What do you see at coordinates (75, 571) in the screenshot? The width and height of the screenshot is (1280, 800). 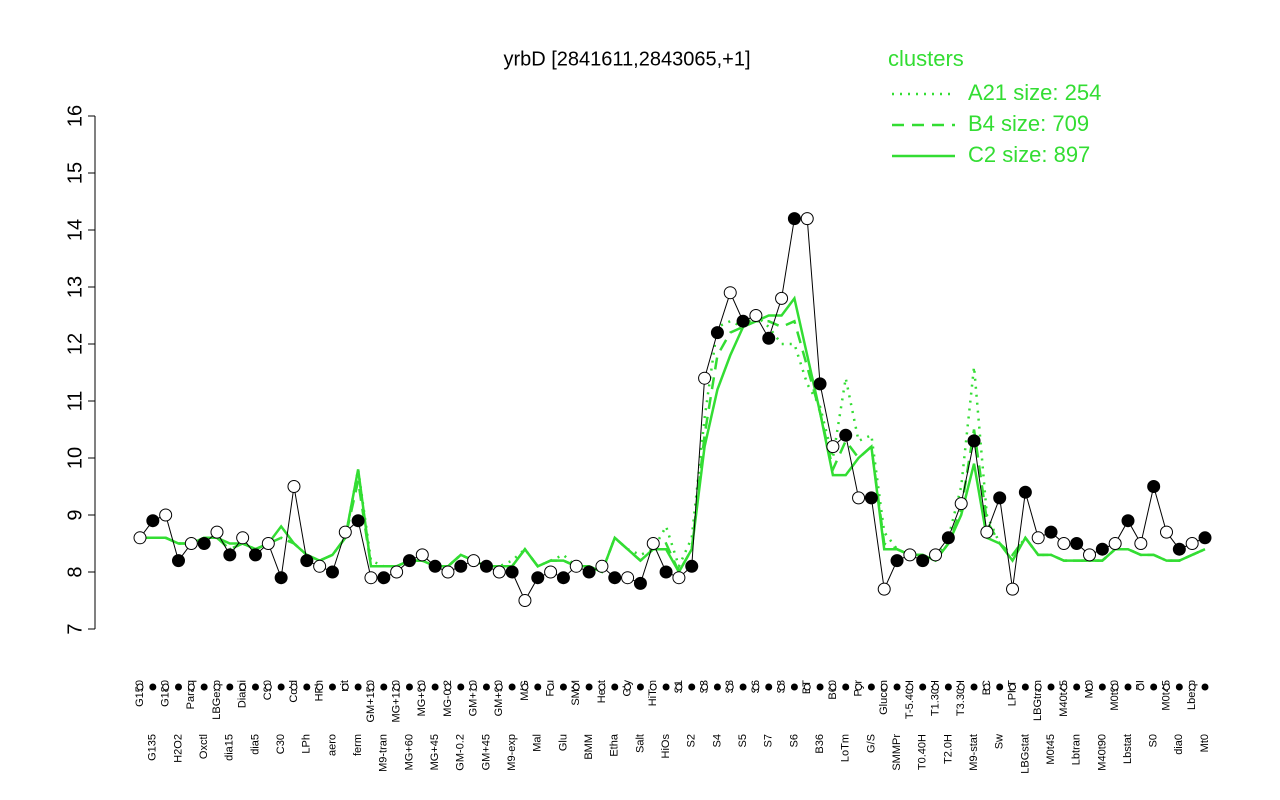 I see `y-tick-label: 8` at bounding box center [75, 571].